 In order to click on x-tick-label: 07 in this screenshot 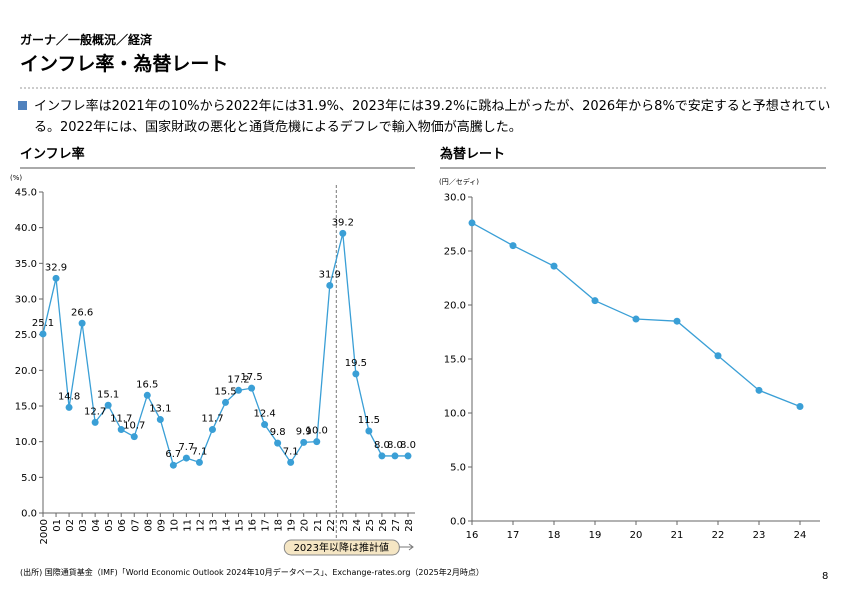, I will do `click(135, 525)`.